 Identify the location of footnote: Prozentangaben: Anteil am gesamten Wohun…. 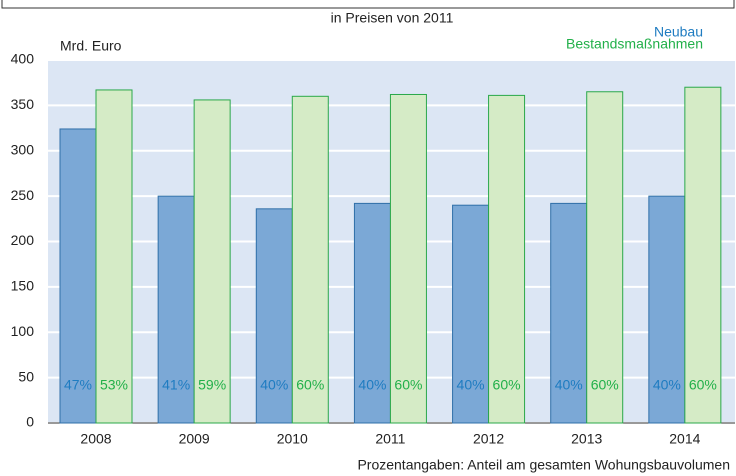
(543, 465).